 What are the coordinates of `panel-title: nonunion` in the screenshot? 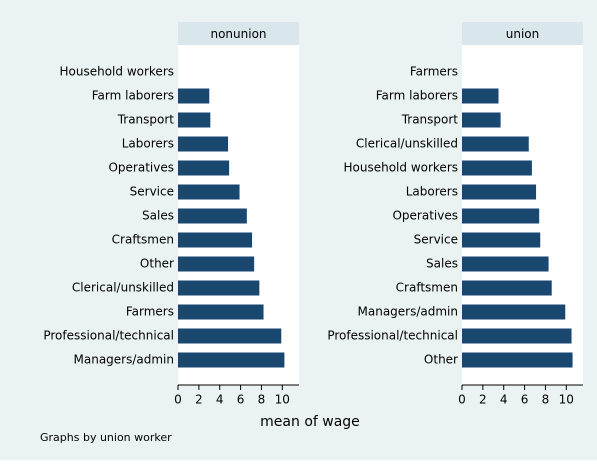 It's located at (238, 34).